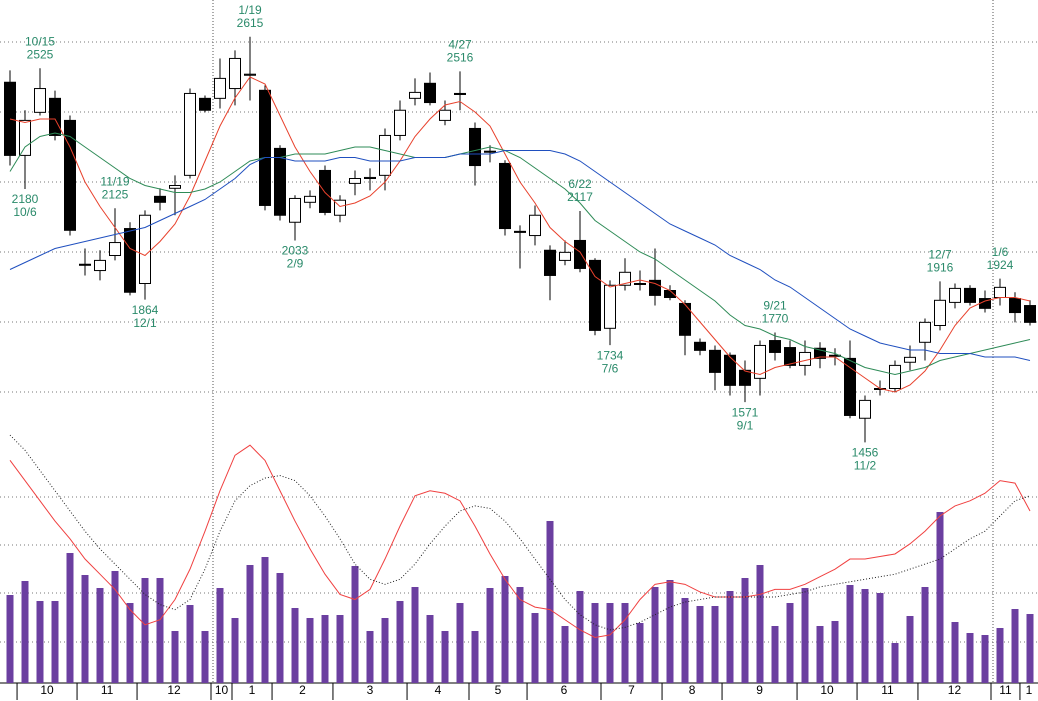 The width and height of the screenshot is (1038, 701). What do you see at coordinates (610, 368) in the screenshot?
I see `low-date-label: 7/6` at bounding box center [610, 368].